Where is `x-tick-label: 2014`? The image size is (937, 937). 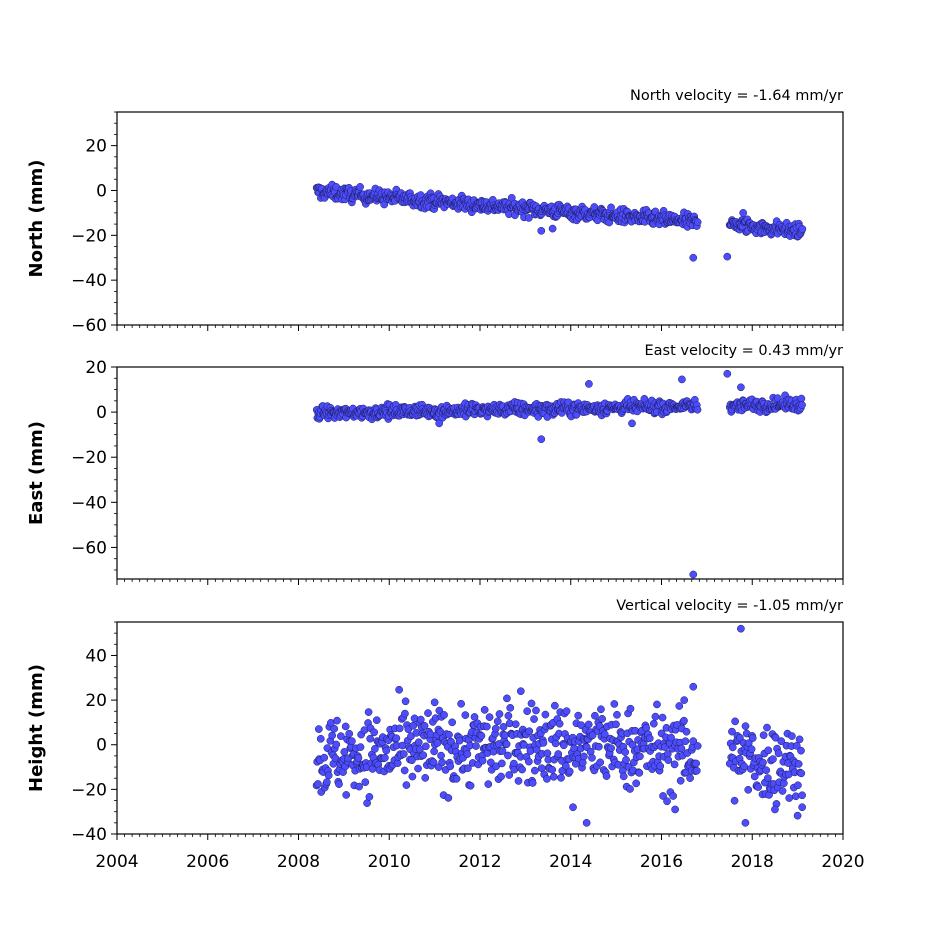
x-tick-label: 2014 is located at coordinates (570, 862).